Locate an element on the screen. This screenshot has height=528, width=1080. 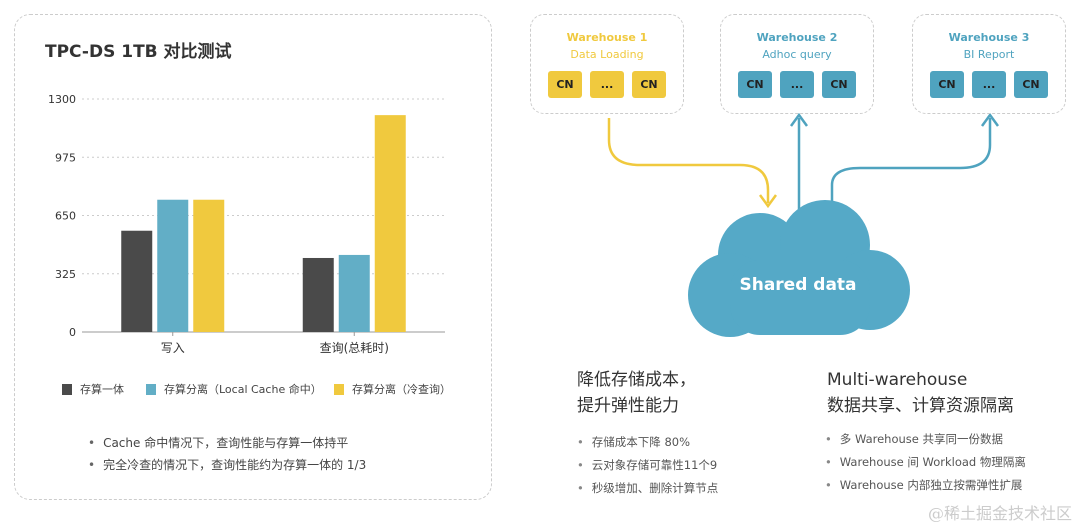
list-item: Warehouse 内部独立按需弹性扩展 is located at coordinates (925, 485).